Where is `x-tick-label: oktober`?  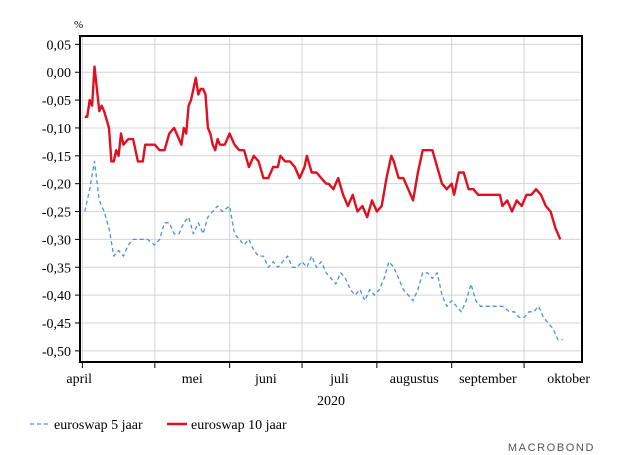
x-tick-label: oktober is located at coordinates (568, 379).